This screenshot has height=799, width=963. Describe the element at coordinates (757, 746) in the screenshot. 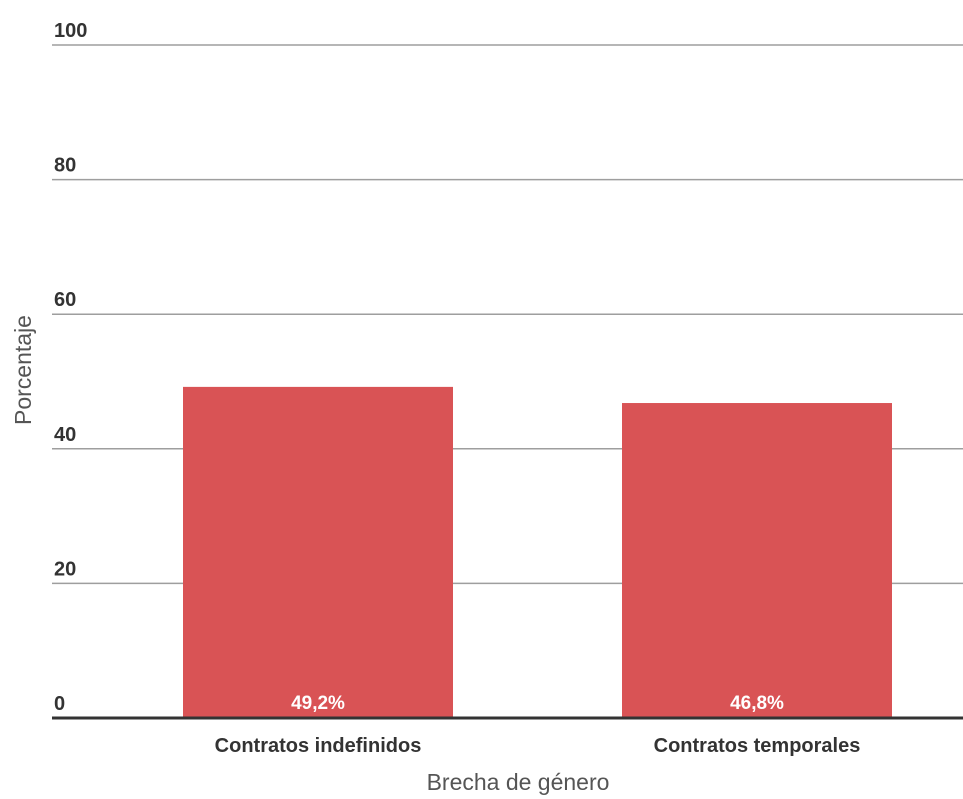

I see `x-category-label: Contratos temporales` at that location.